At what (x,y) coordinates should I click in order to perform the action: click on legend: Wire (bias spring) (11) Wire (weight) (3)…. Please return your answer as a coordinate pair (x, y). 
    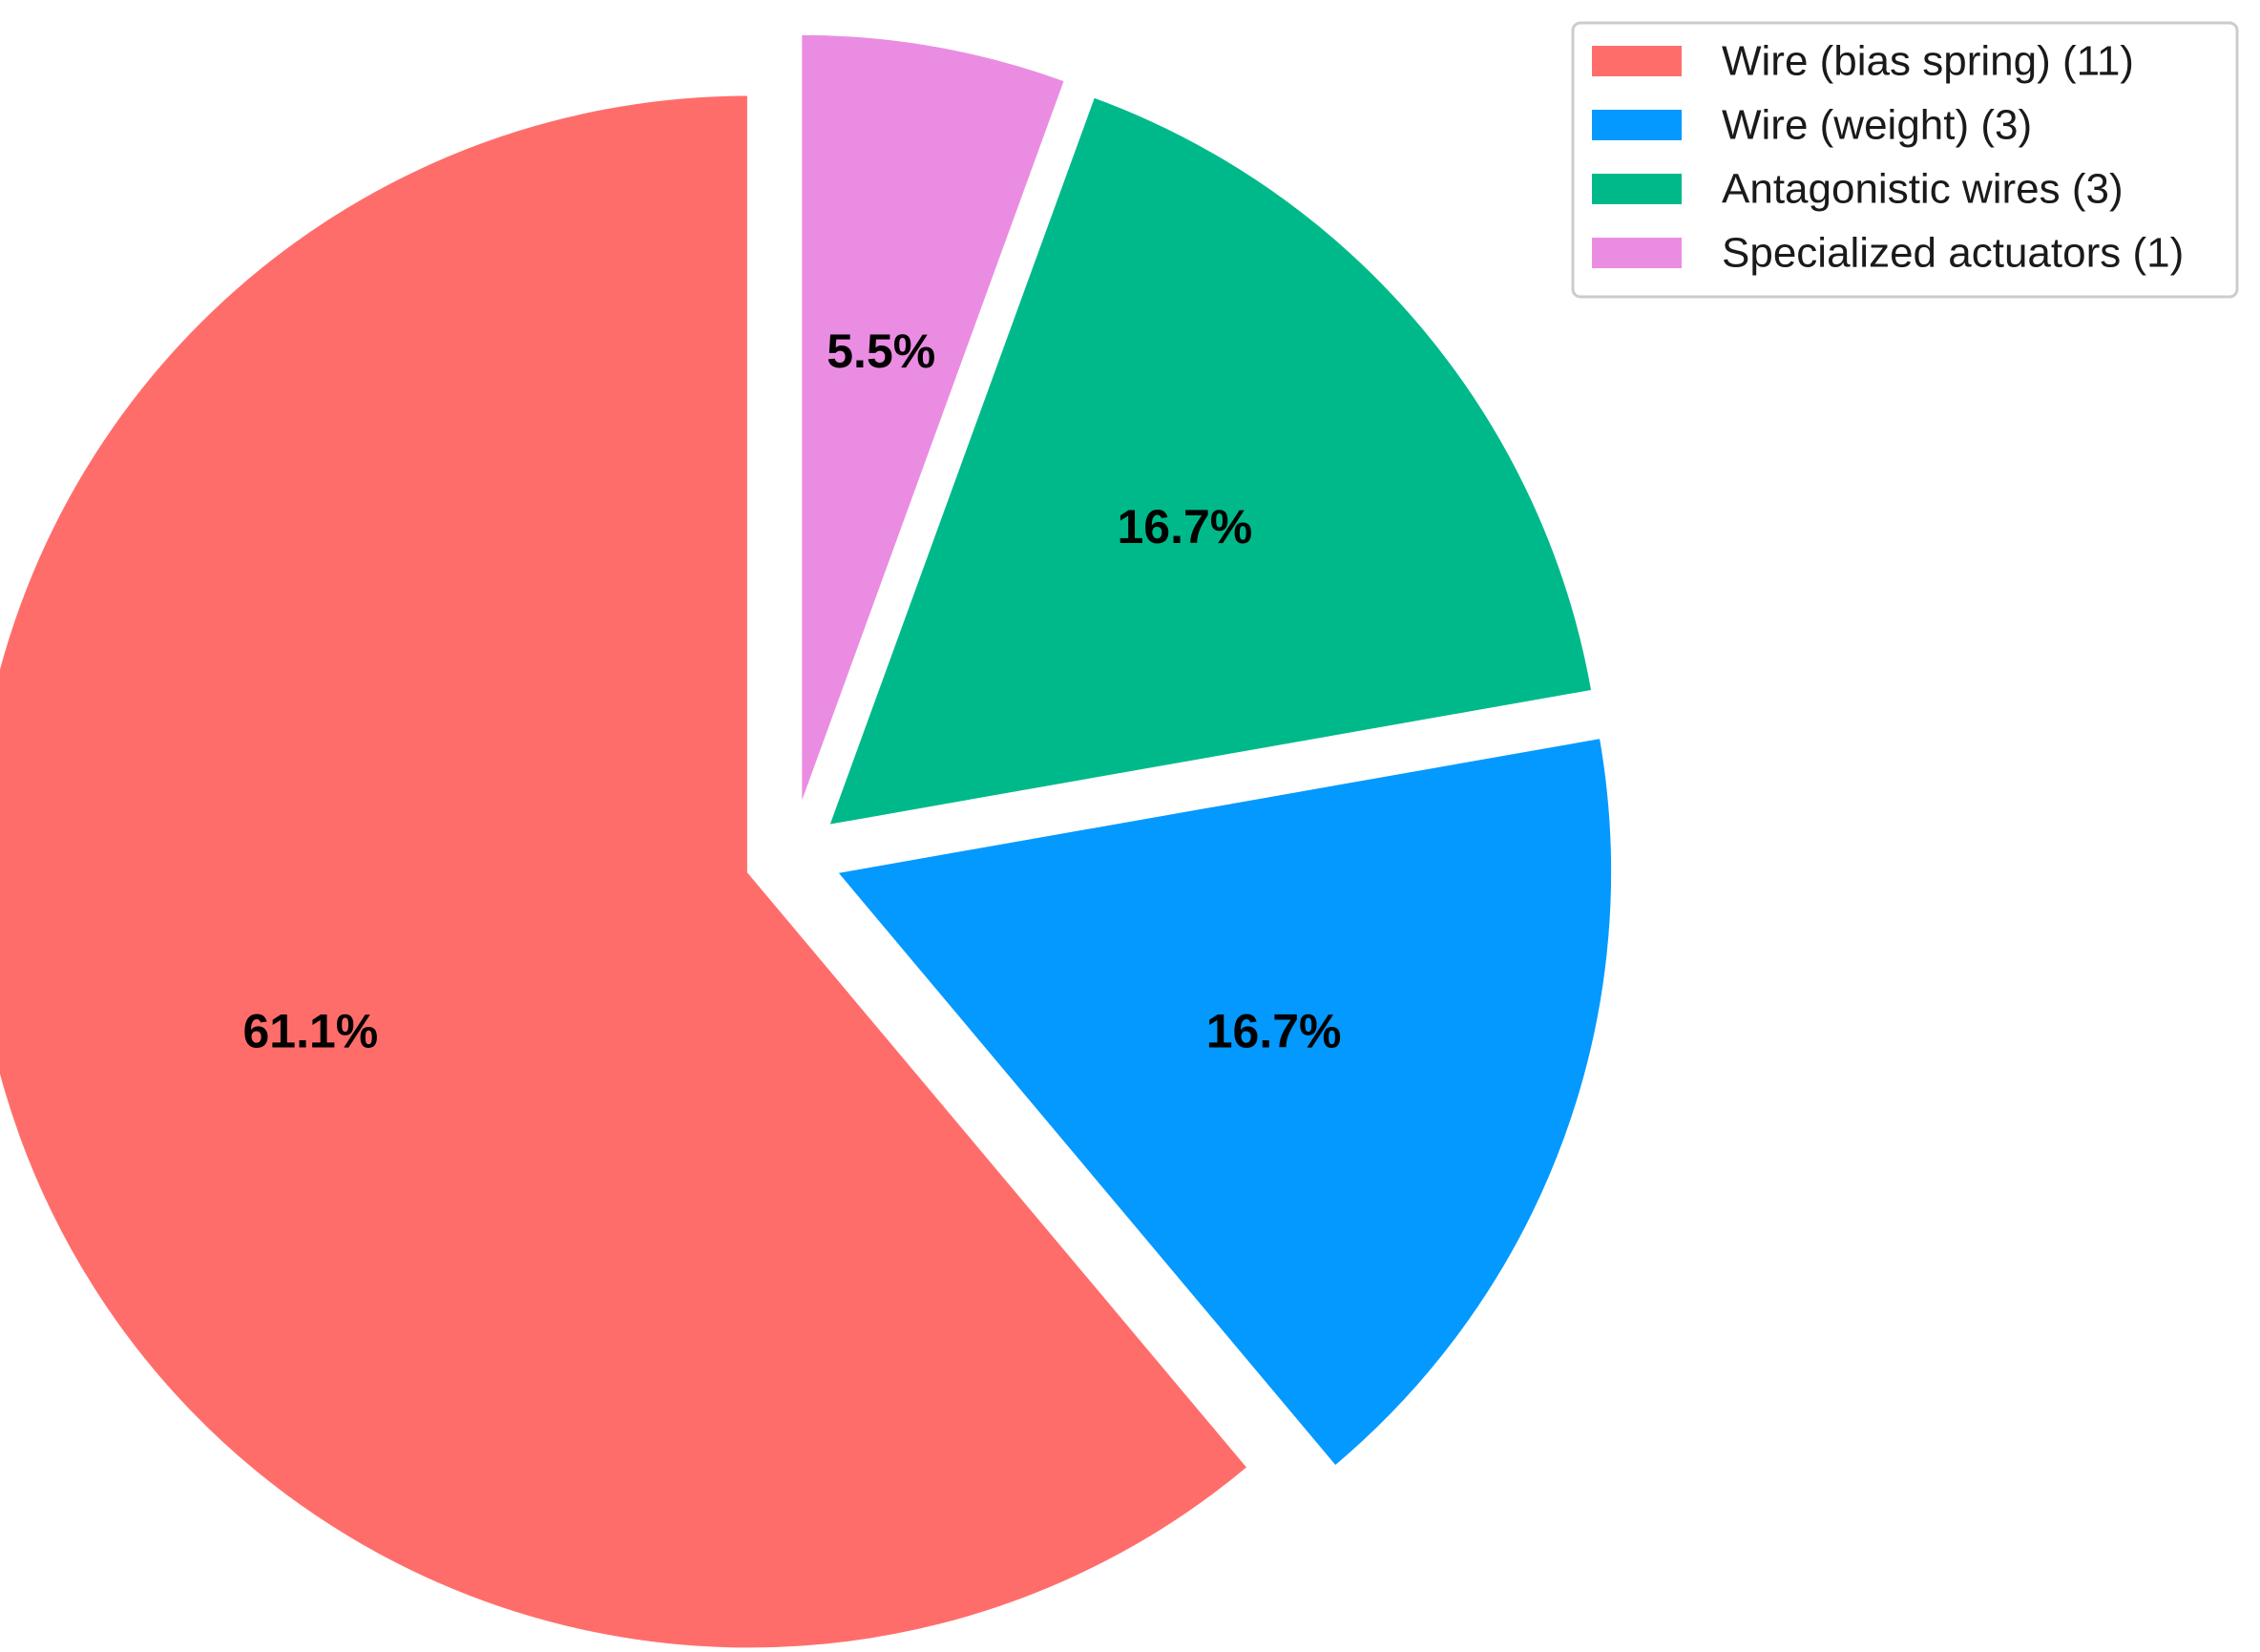
    Looking at the image, I should click on (1905, 160).